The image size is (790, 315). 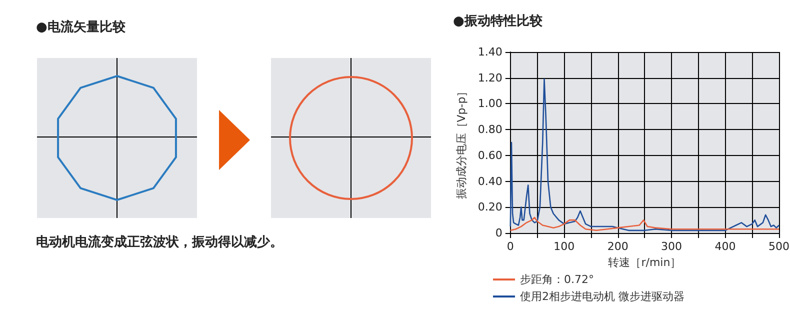 What do you see at coordinates (159, 242) in the screenshot?
I see `text: 电动机电流变成正弦波状，振动得以减少。` at bounding box center [159, 242].